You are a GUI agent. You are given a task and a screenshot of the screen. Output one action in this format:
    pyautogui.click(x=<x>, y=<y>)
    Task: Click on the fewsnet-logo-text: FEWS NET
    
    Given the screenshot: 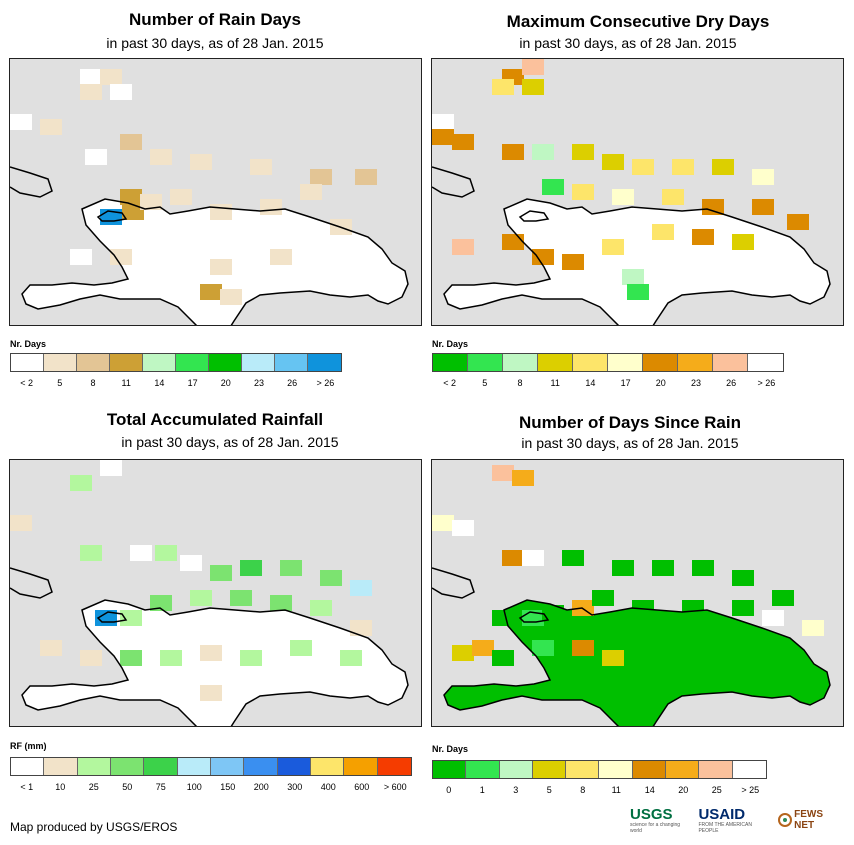 What is the action you would take?
    pyautogui.click(x=808, y=820)
    